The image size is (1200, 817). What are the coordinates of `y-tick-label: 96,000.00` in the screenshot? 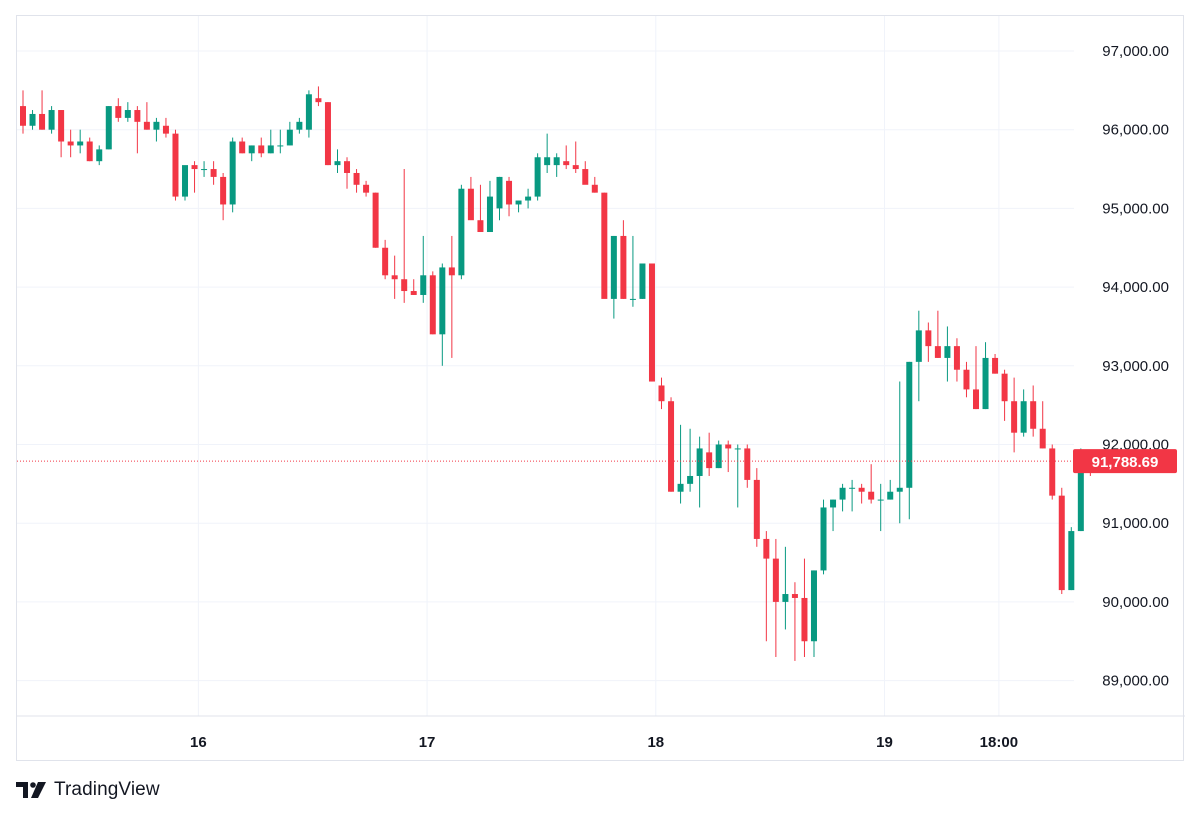 It's located at (1135, 130).